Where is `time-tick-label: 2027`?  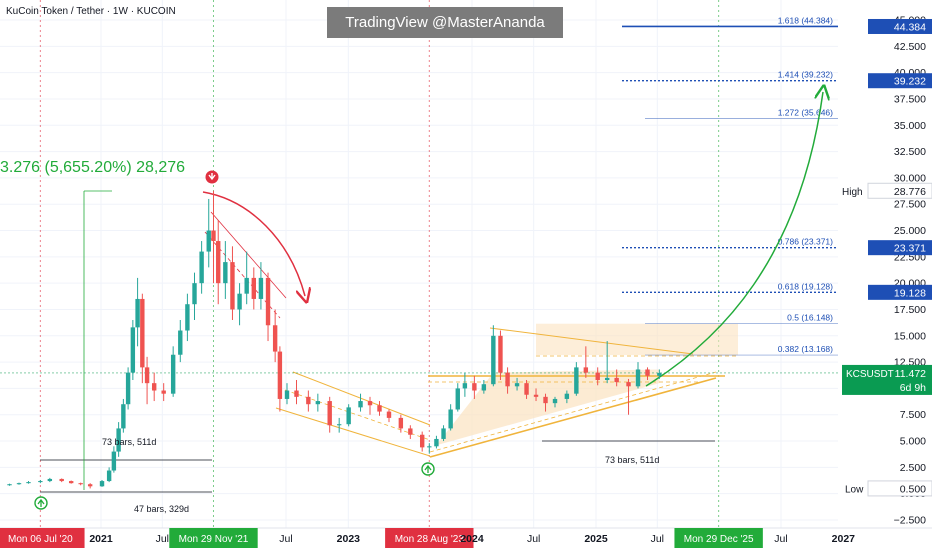
time-tick-label: 2027 is located at coordinates (844, 539).